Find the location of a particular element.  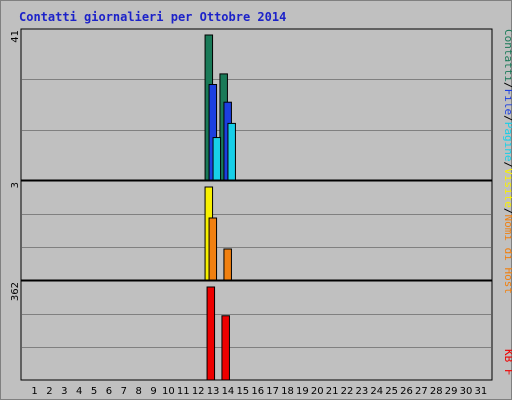

x-tick-label: 18 is located at coordinates (287, 391).